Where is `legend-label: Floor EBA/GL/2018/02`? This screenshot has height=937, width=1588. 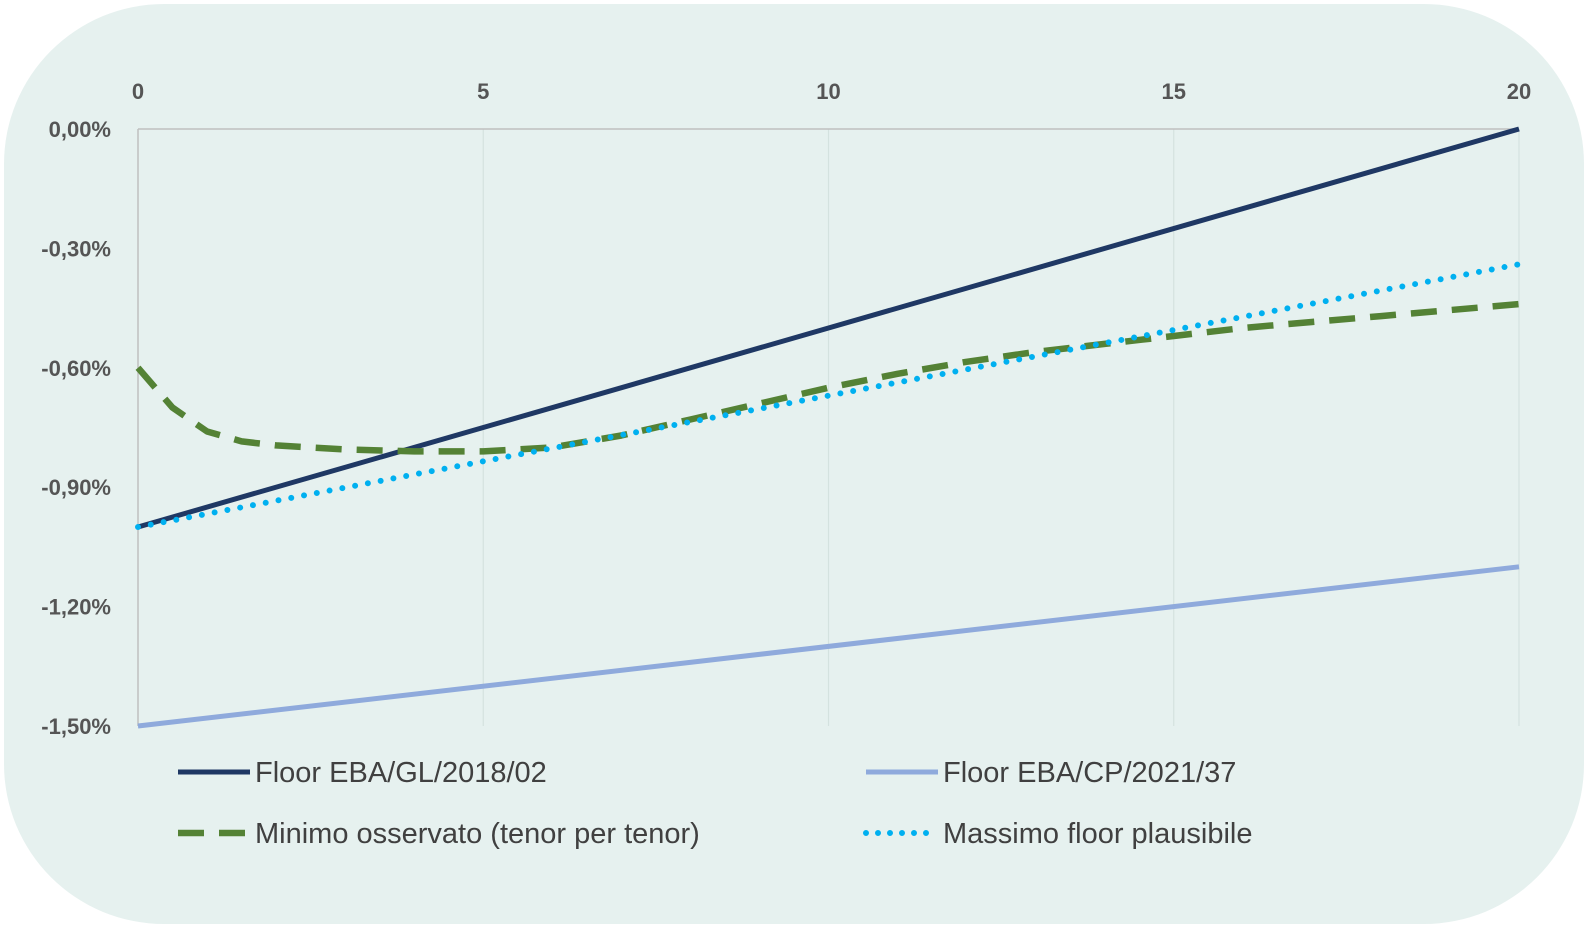 legend-label: Floor EBA/GL/2018/02 is located at coordinates (401, 773).